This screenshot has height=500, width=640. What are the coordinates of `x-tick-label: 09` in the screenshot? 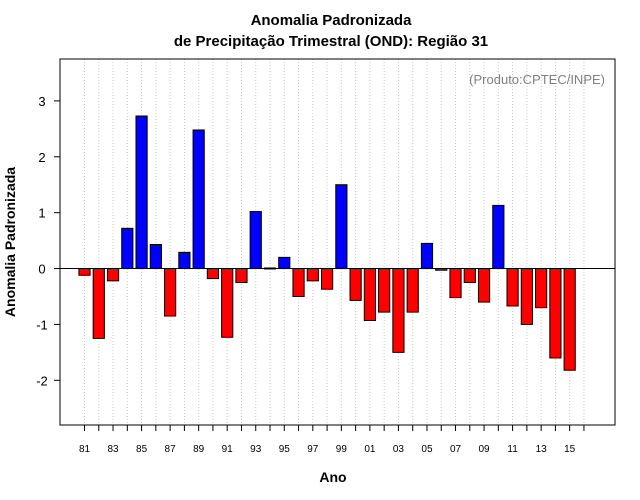 It's located at (484, 449).